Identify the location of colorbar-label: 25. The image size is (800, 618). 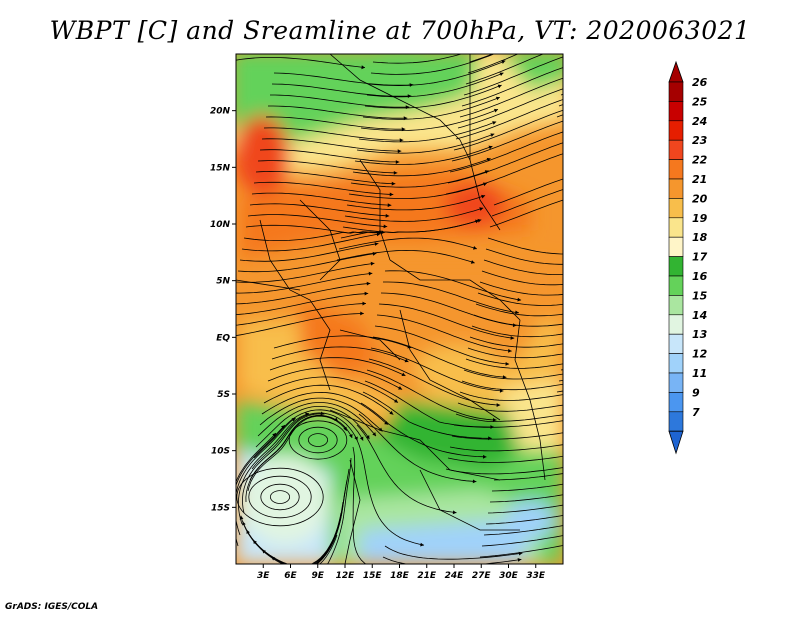
(700, 101).